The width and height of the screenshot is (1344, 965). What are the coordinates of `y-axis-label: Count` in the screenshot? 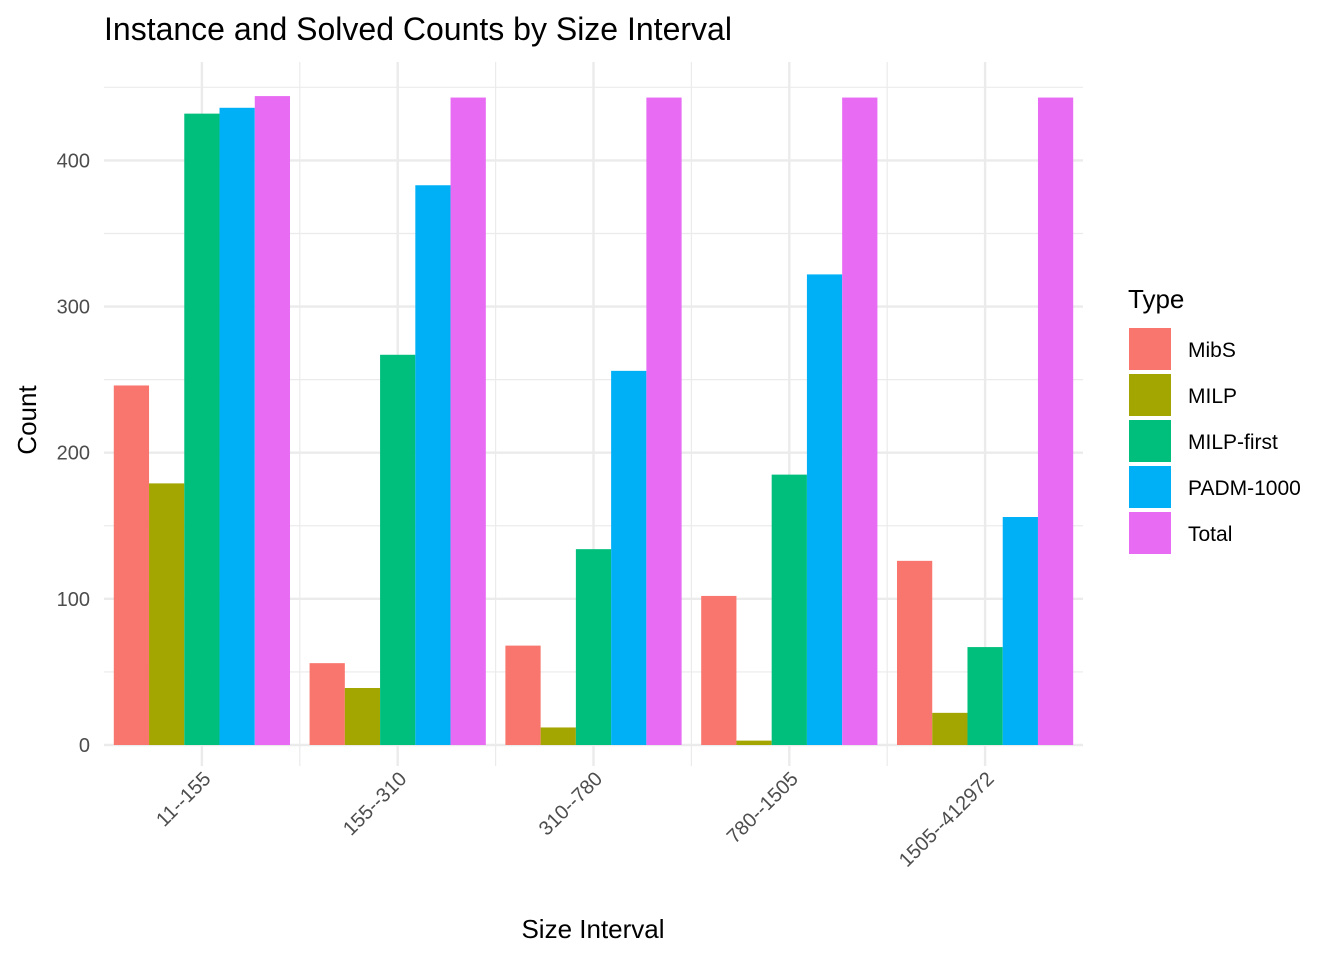 It's located at (27, 420).